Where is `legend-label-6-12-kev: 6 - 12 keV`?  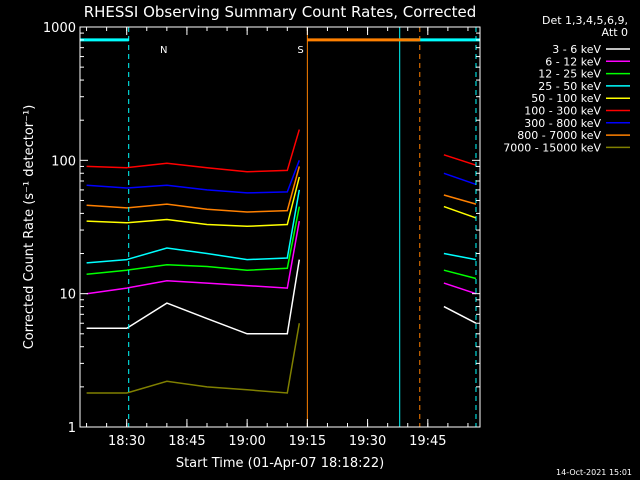 legend-label-6-12-kev: 6 - 12 keV is located at coordinates (573, 61).